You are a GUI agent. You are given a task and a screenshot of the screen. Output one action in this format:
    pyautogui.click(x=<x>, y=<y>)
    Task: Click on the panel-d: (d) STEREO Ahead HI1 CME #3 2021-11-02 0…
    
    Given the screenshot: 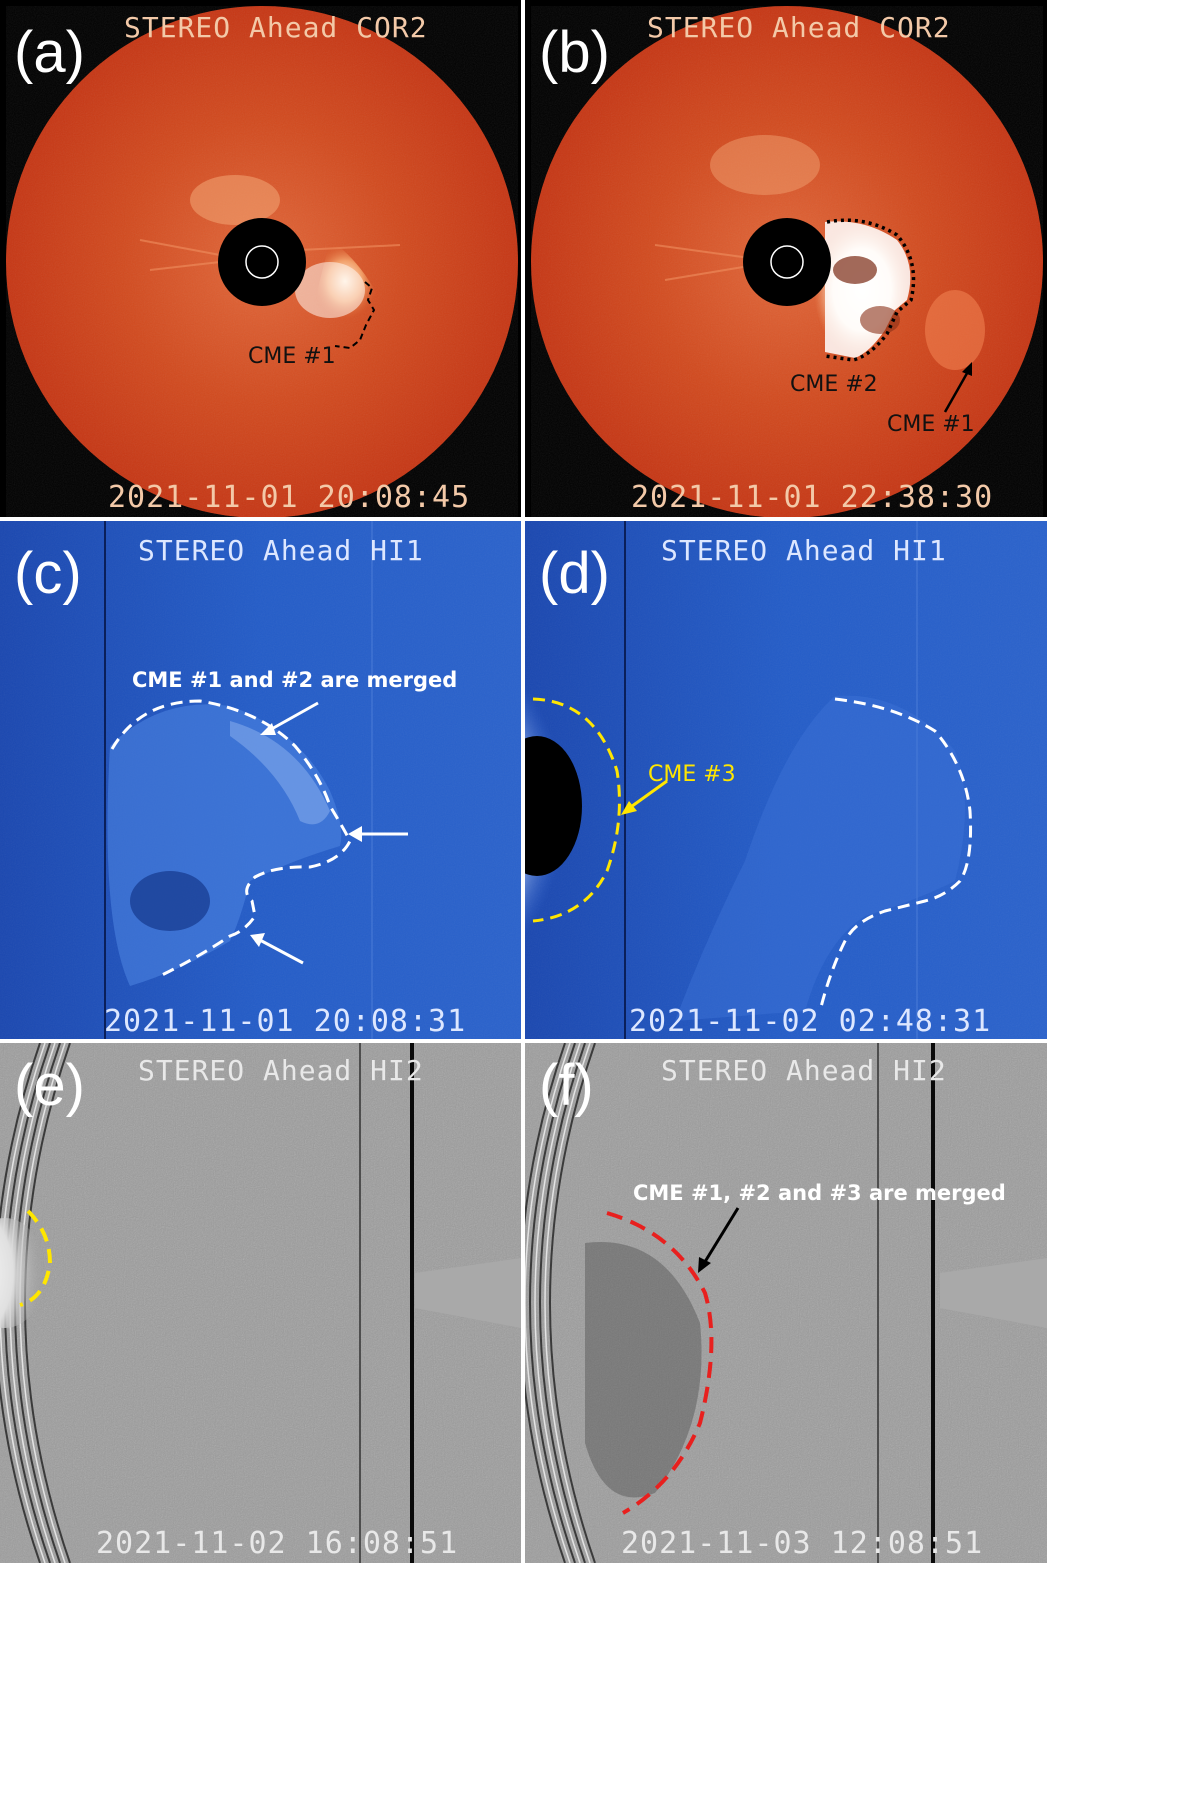 What is the action you would take?
    pyautogui.click(x=786, y=780)
    